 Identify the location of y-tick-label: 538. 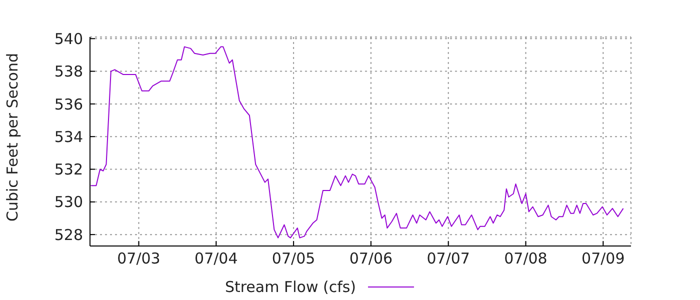
(68, 71).